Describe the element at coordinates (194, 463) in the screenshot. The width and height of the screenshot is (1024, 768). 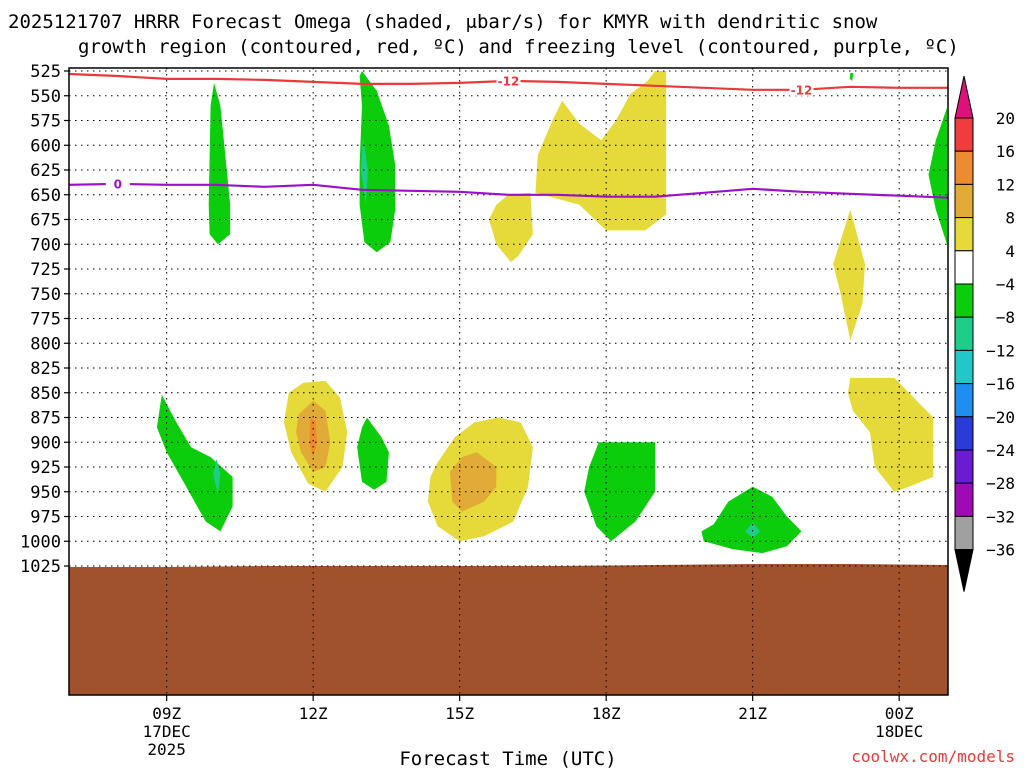
I see `omega-region-green-blob-09z-low` at that location.